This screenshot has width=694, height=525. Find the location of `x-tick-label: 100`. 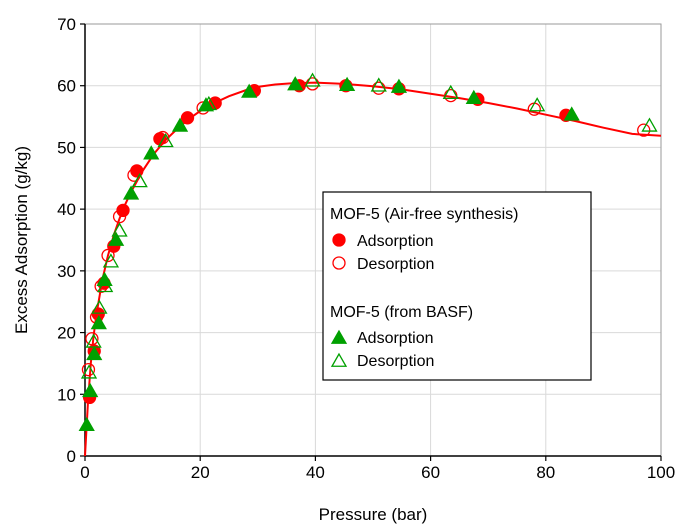

x-tick-label: 100 is located at coordinates (661, 472).